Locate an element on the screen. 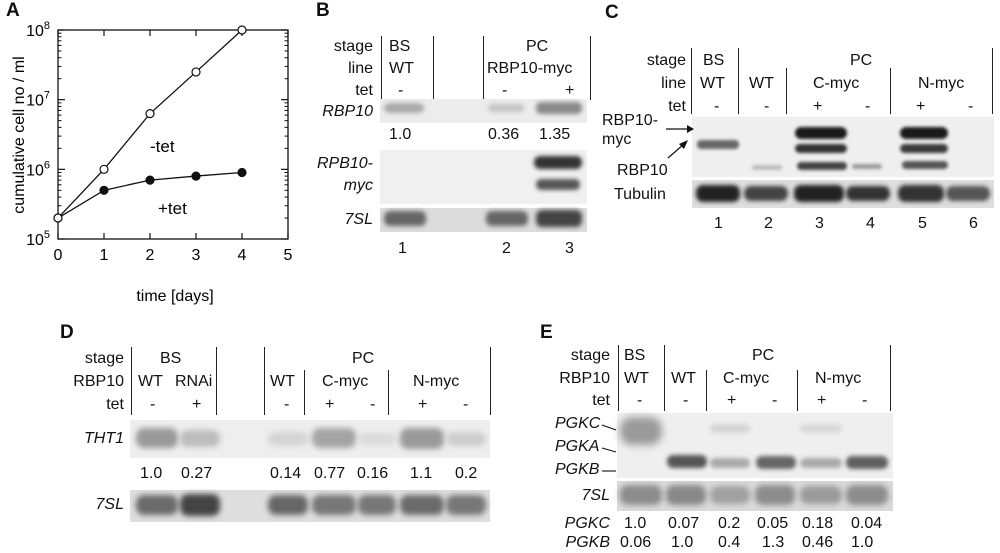 The width and height of the screenshot is (1000, 553). c-lane-4: 4 is located at coordinates (870, 223).